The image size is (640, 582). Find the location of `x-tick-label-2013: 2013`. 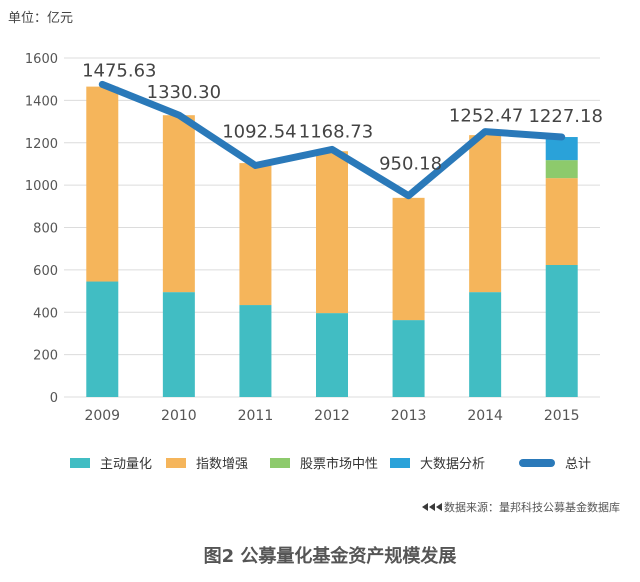

x-tick-label-2013: 2013 is located at coordinates (409, 416).